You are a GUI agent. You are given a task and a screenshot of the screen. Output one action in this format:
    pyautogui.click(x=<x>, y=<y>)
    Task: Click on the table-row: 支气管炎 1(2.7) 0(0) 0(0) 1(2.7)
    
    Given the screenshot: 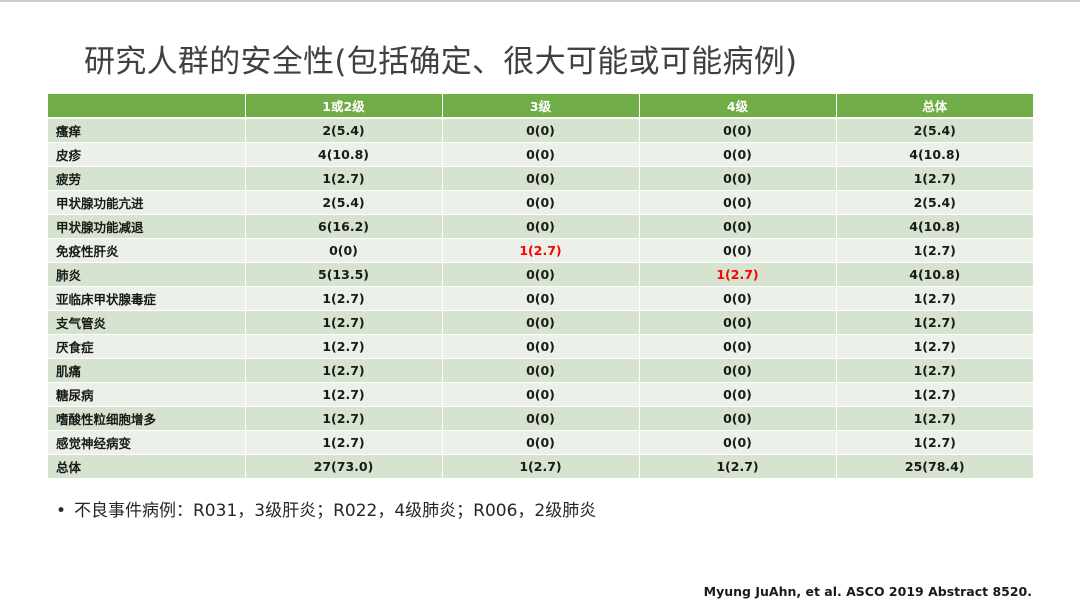 What is the action you would take?
    pyautogui.click(x=540, y=322)
    